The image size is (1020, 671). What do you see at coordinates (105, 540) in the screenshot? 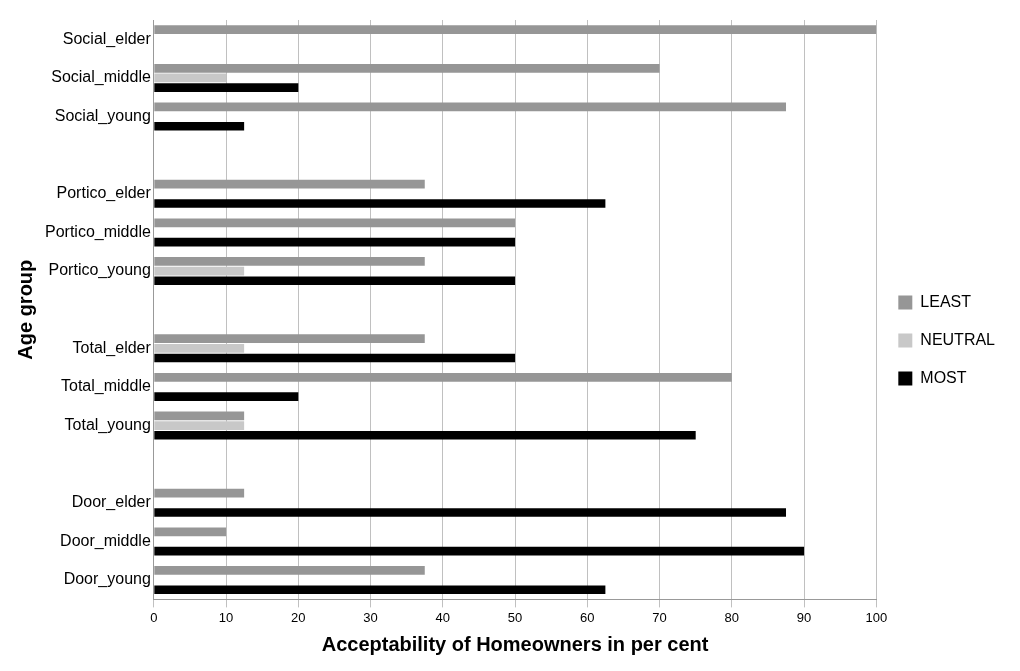
I see `y-tick-label: Door_middle` at bounding box center [105, 540].